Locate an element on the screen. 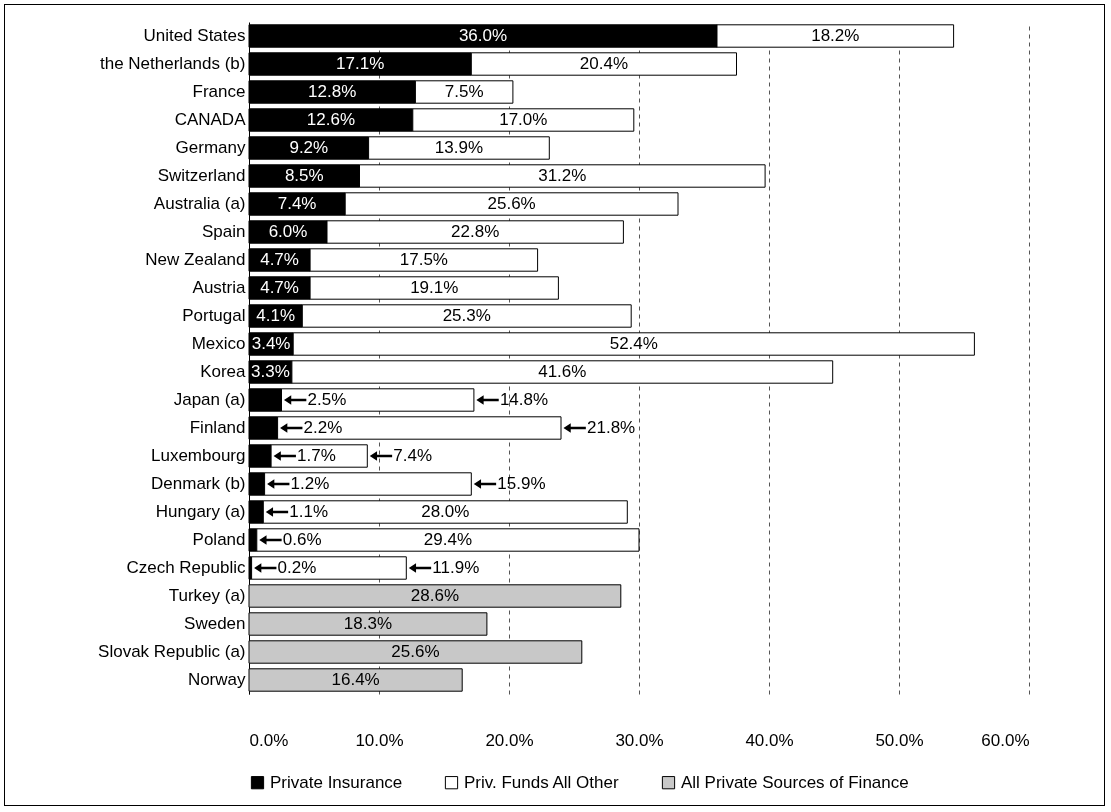 This screenshot has height=812, width=1111. data-label: 31.2% is located at coordinates (562, 175).